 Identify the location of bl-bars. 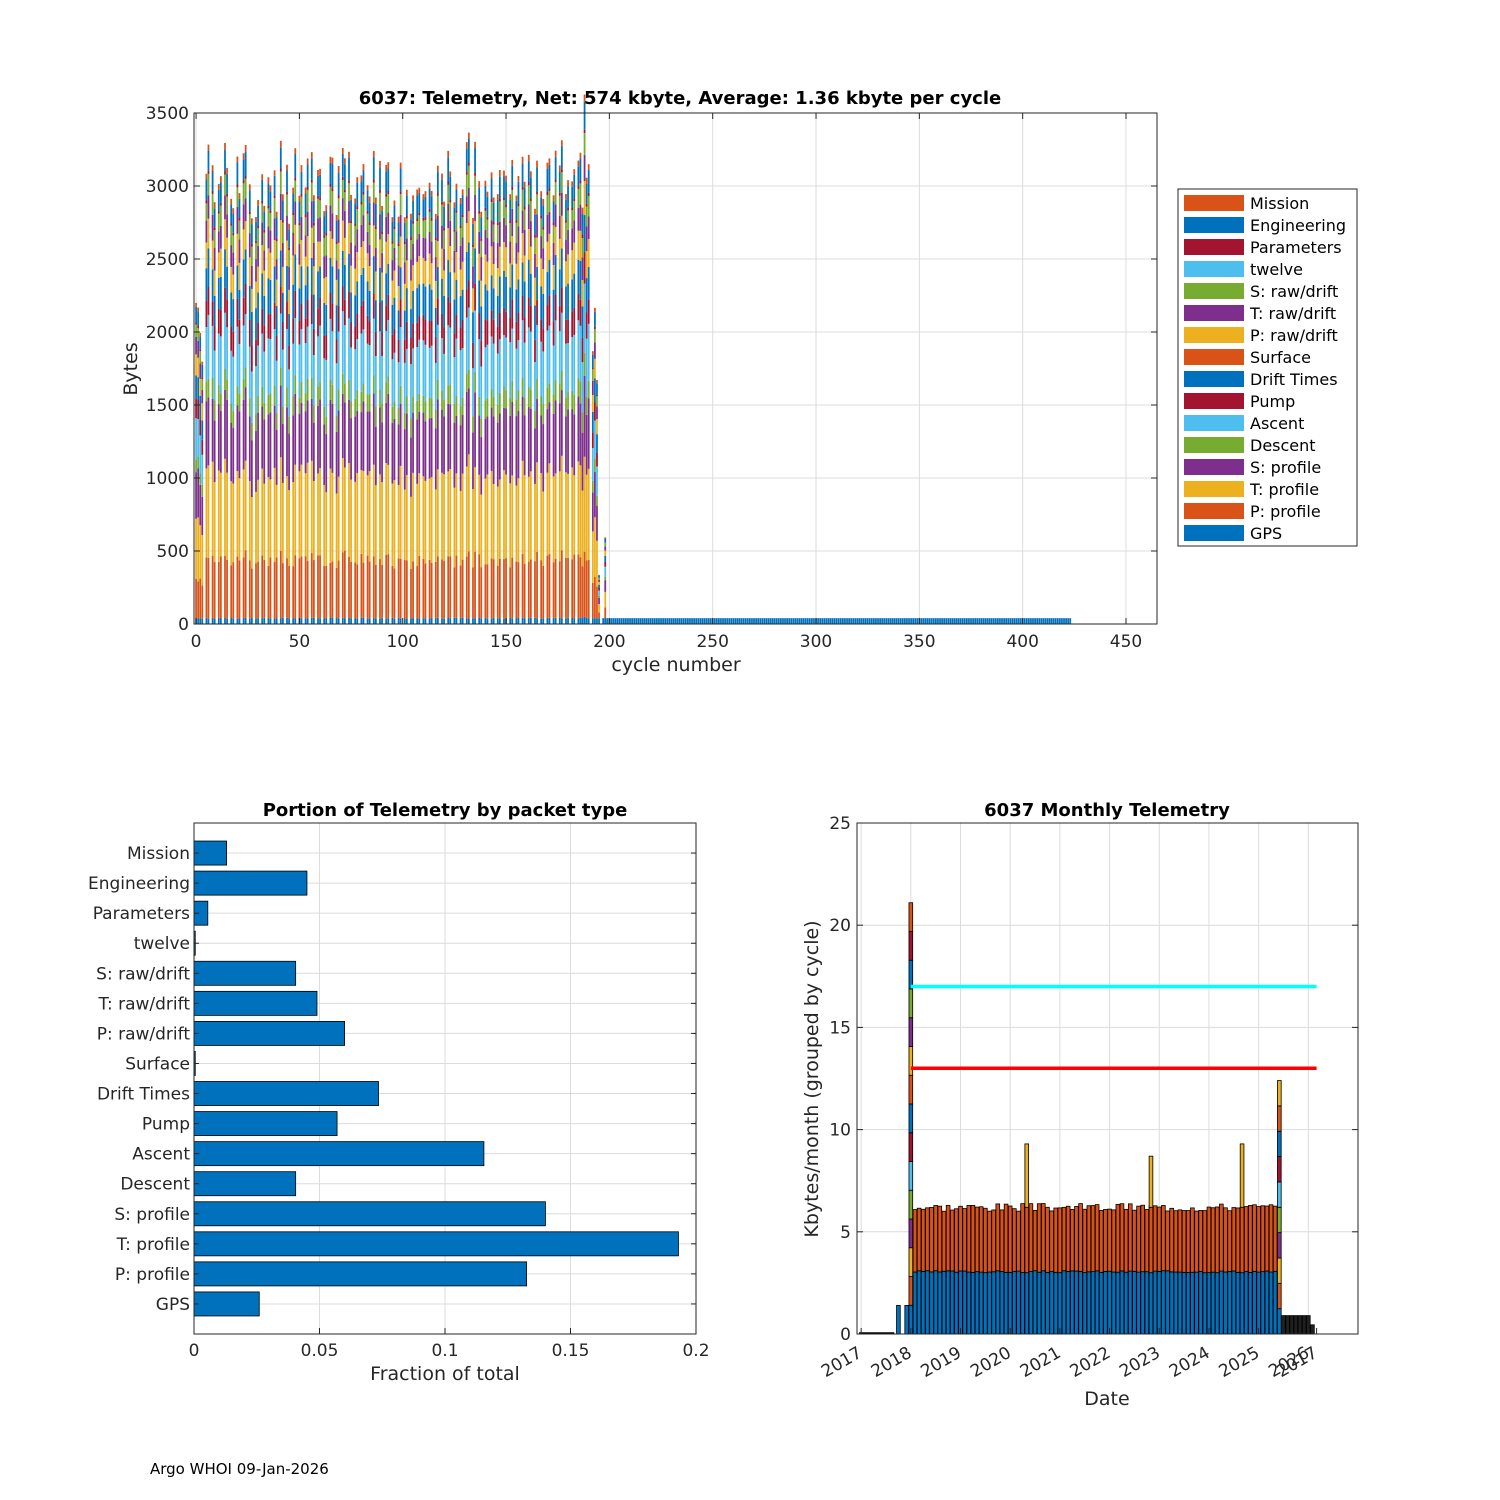
(436, 1078).